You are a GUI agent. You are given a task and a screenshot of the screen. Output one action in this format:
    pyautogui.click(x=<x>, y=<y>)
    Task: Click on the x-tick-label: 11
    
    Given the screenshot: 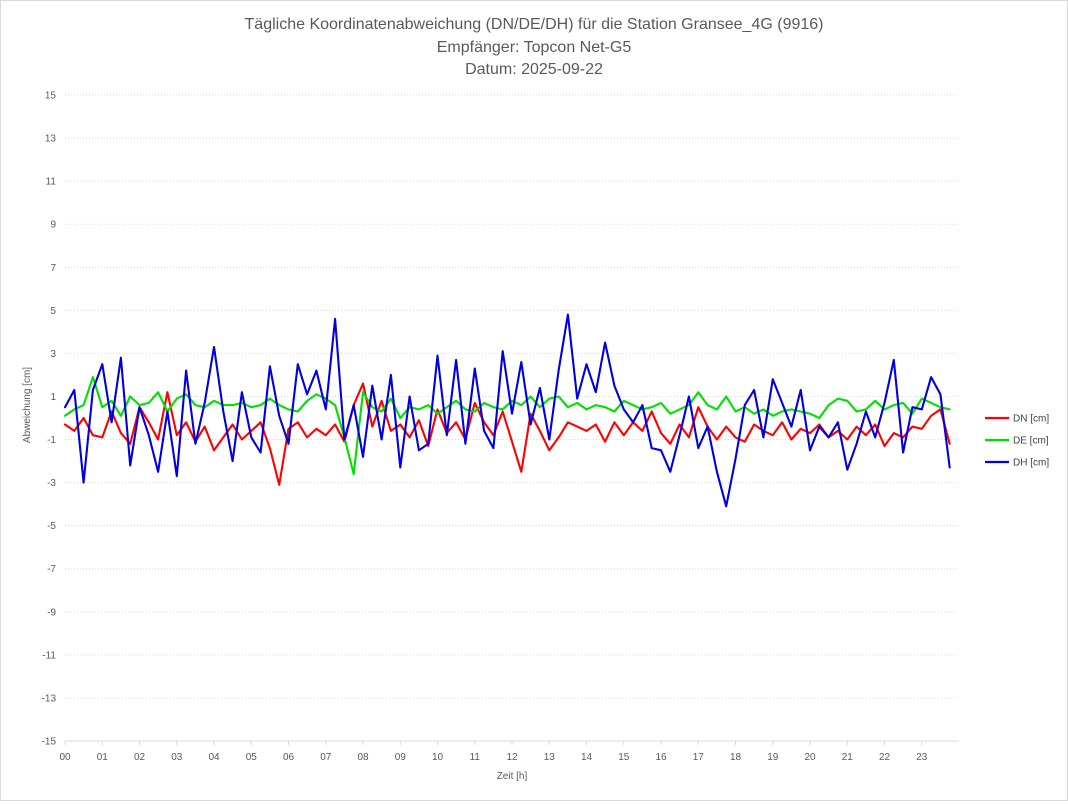 What is the action you would take?
    pyautogui.click(x=475, y=757)
    